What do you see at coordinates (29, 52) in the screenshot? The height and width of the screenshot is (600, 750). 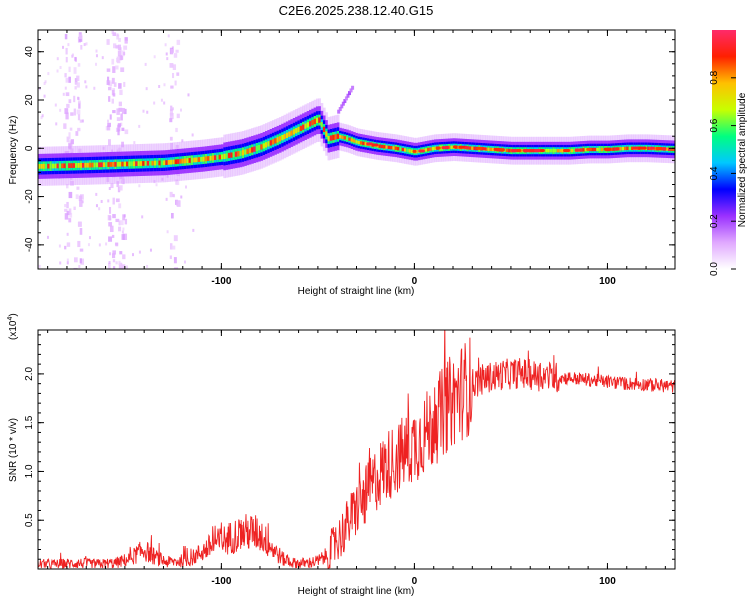 I see `y-tick-label: 40` at bounding box center [29, 52].